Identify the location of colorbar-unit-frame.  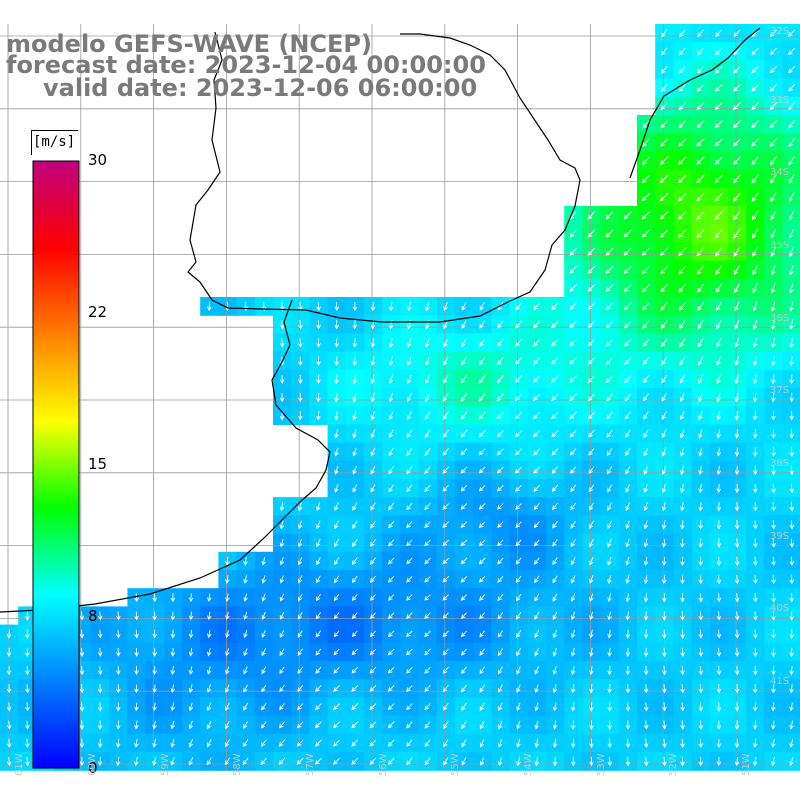
(54, 142).